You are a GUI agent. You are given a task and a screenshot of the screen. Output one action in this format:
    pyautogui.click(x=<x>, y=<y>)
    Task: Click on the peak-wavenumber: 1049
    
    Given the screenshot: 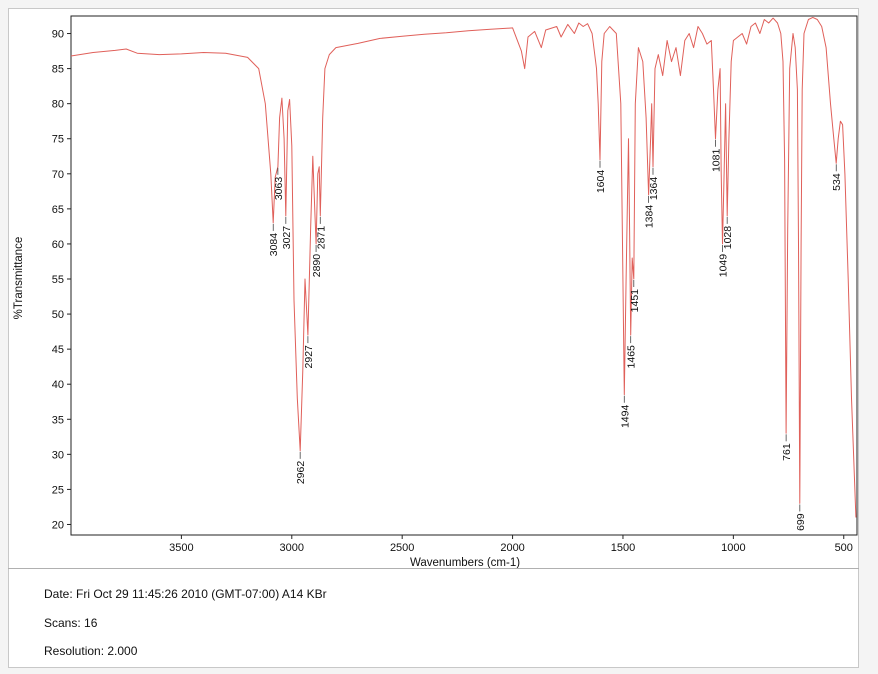 What is the action you would take?
    pyautogui.click(x=724, y=266)
    